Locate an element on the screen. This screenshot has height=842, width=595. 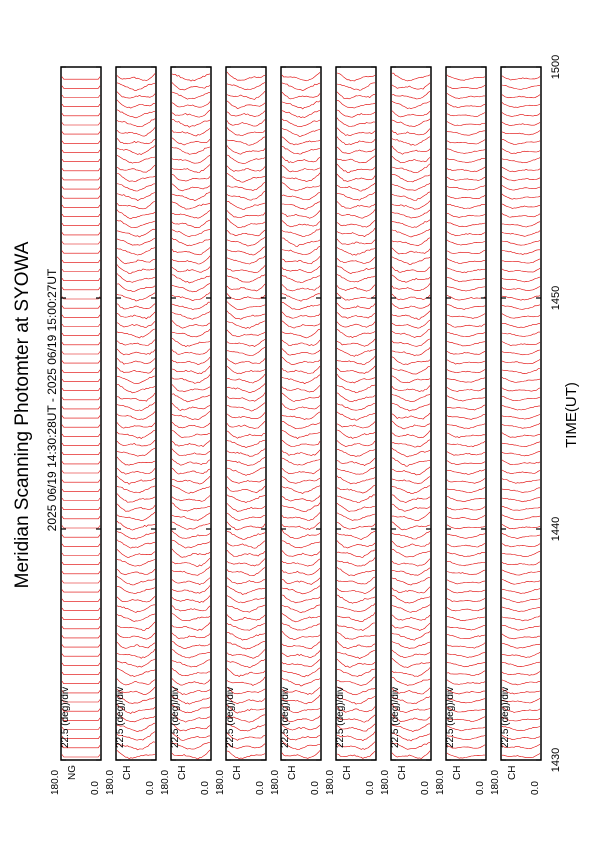
channel-name: NG is located at coordinates (72, 772).